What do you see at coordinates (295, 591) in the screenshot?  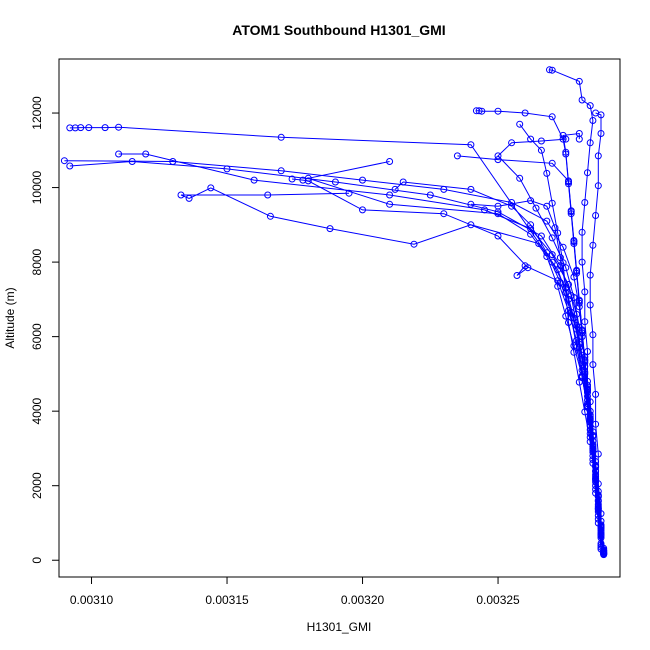 I see `x-axis: 0.00310 0.00315 0.00320 0.00325` at bounding box center [295, 591].